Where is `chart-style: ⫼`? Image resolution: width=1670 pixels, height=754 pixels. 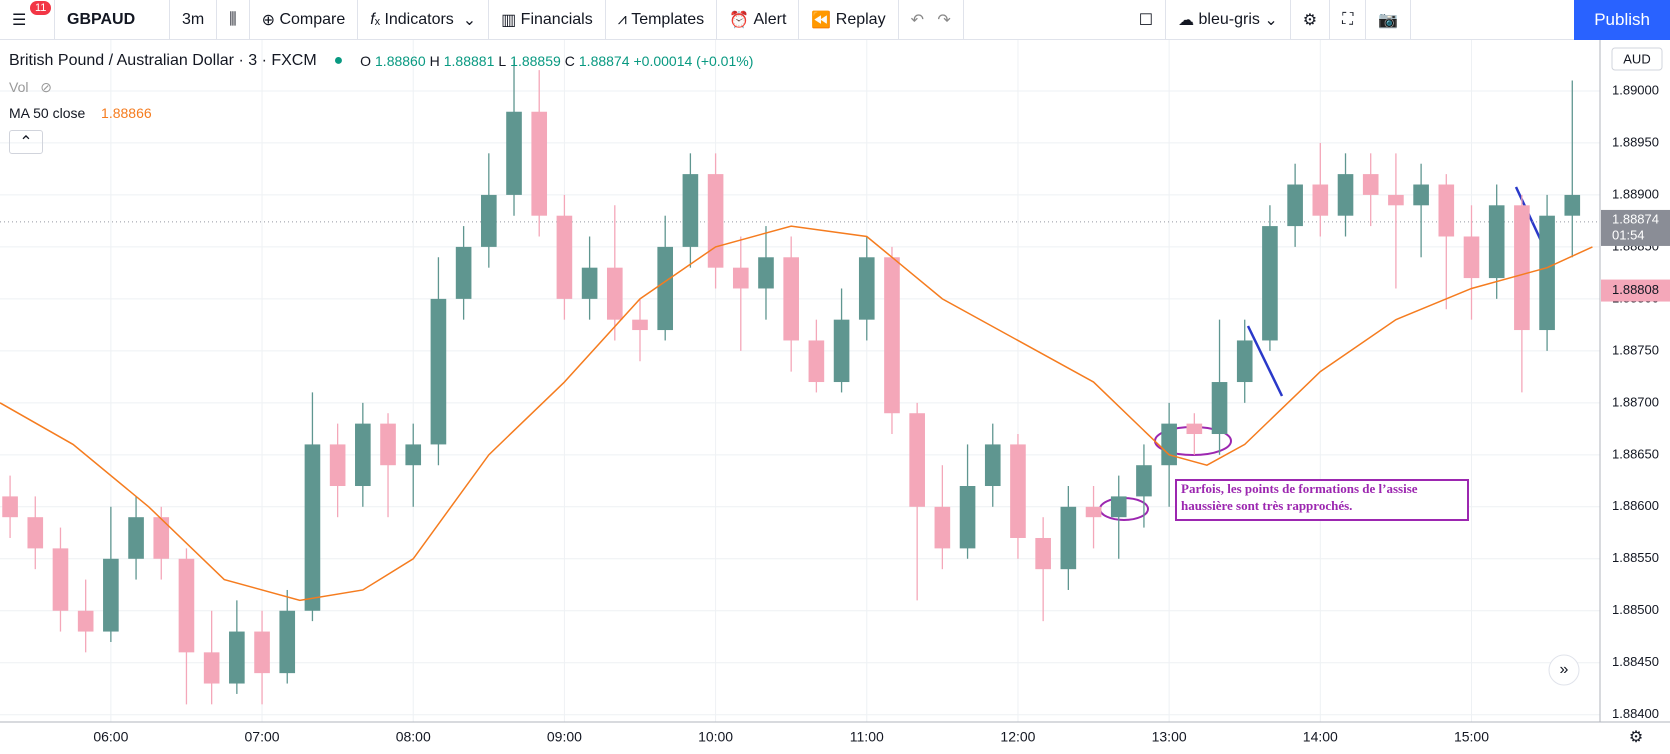 chart-style: ⫼ is located at coordinates (233, 19).